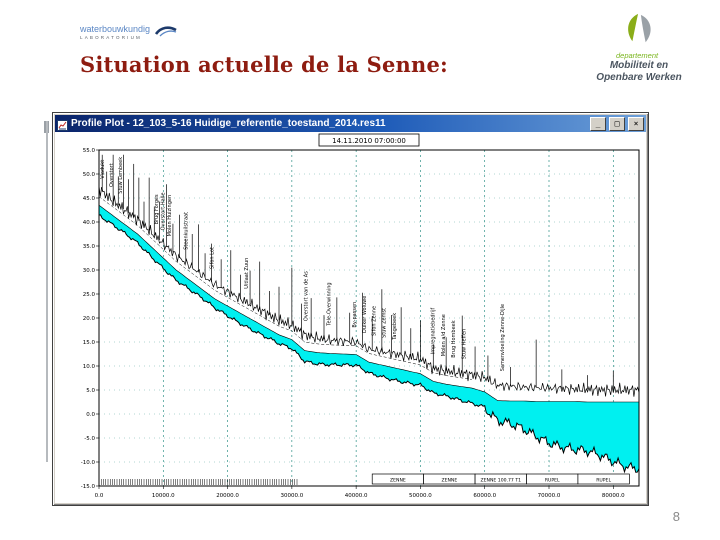 The height and width of the screenshot is (540, 720). I want to click on svg-text: Steenkuilstraat, so click(187, 231).